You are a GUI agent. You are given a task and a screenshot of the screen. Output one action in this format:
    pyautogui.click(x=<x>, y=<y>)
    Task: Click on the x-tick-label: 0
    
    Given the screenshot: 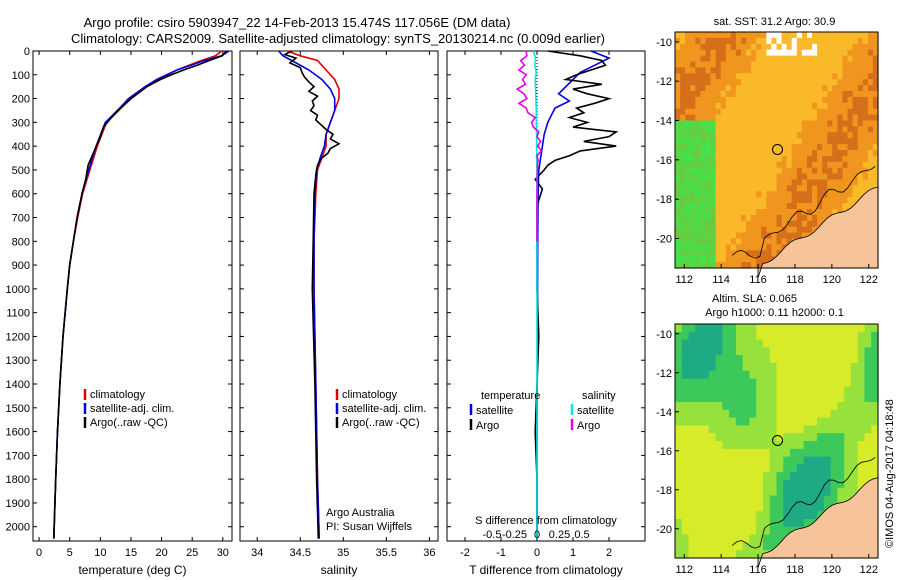 What is the action you would take?
    pyautogui.click(x=39, y=553)
    